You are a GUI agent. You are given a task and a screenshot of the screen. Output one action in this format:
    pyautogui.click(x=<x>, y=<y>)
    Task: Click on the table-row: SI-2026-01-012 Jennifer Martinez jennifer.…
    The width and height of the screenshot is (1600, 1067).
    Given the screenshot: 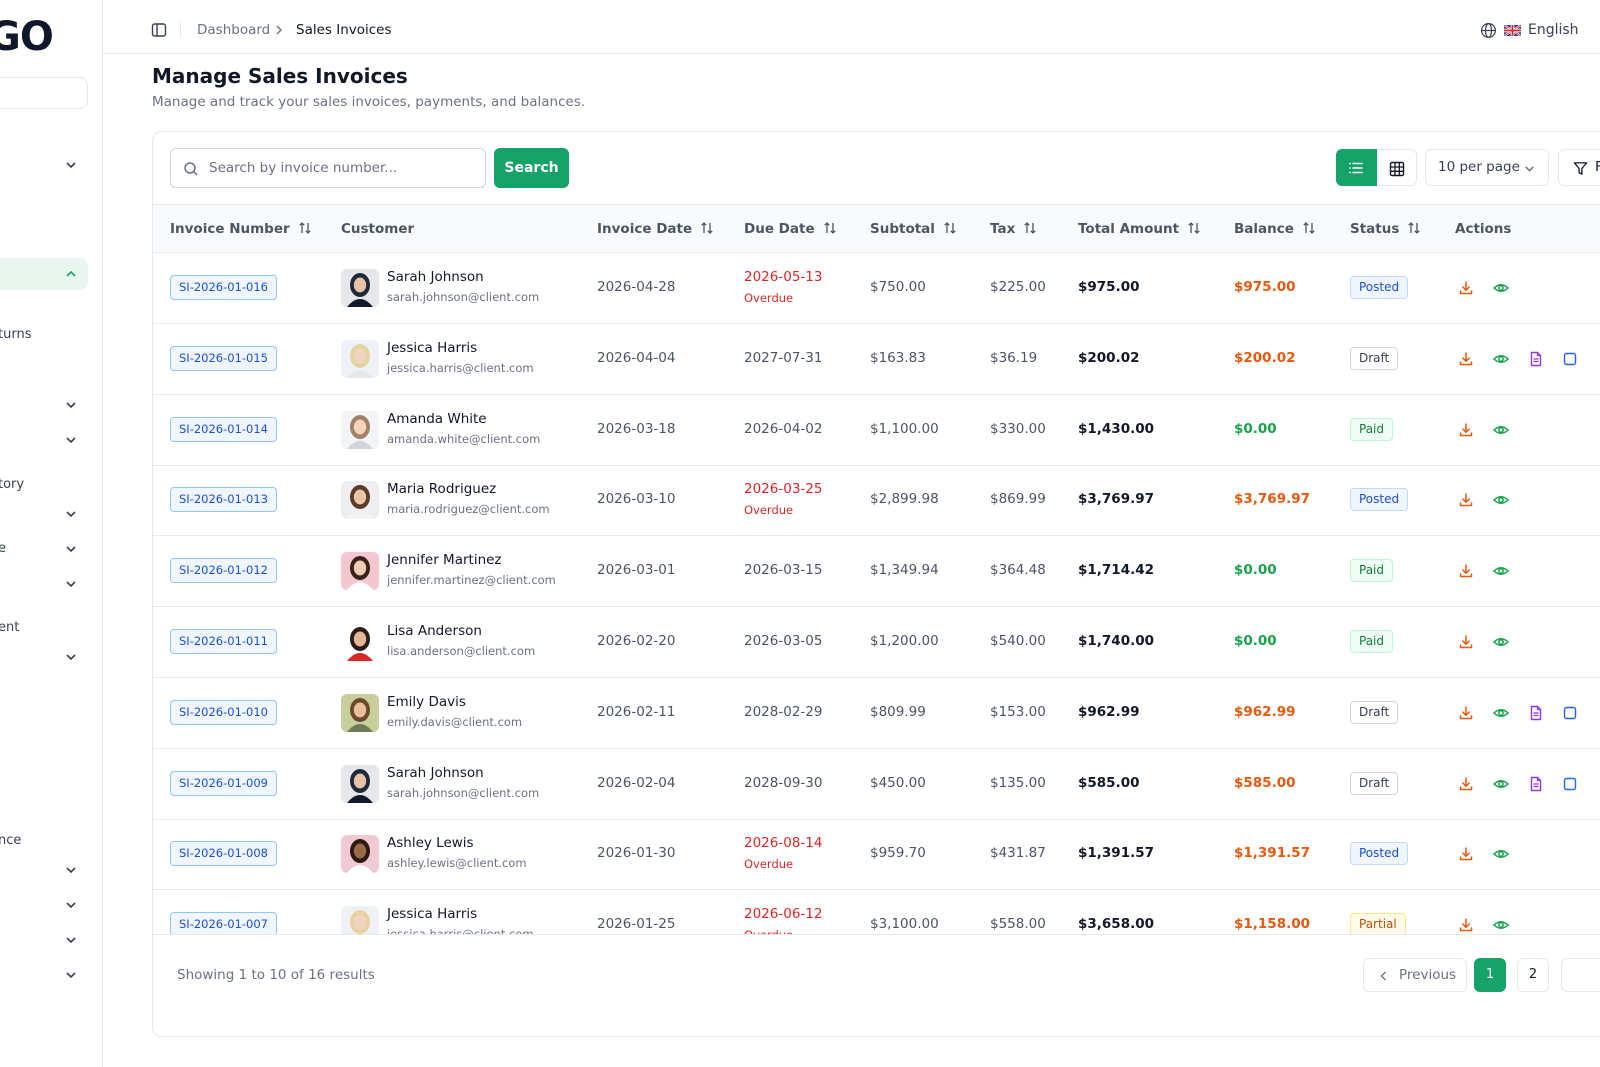 What is the action you would take?
    pyautogui.click(x=876, y=572)
    